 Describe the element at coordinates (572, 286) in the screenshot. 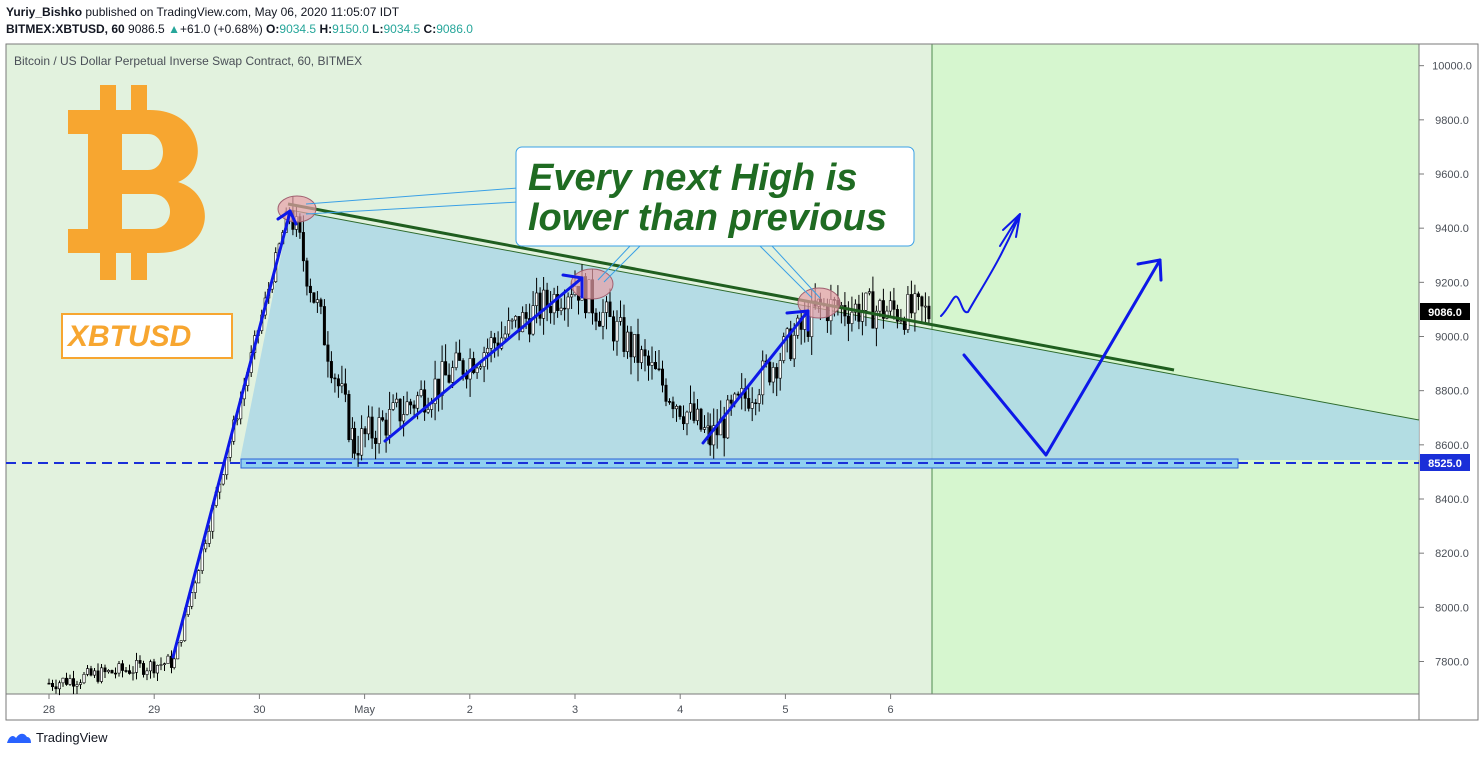

I see `arrow-rise-1-head` at that location.